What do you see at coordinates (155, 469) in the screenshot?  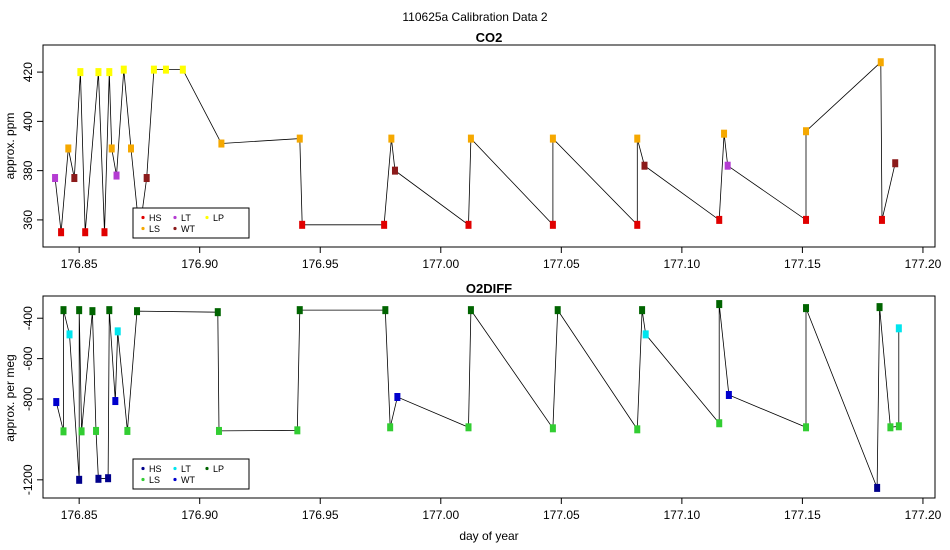 I see `o2diff-legend-label-hs: HS` at bounding box center [155, 469].